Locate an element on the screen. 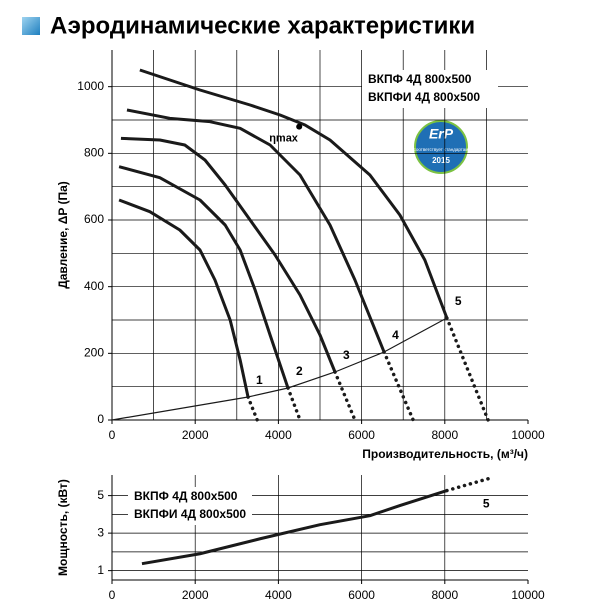 This screenshot has width=600, height=600. y-tick-label: 400 is located at coordinates (94, 286).